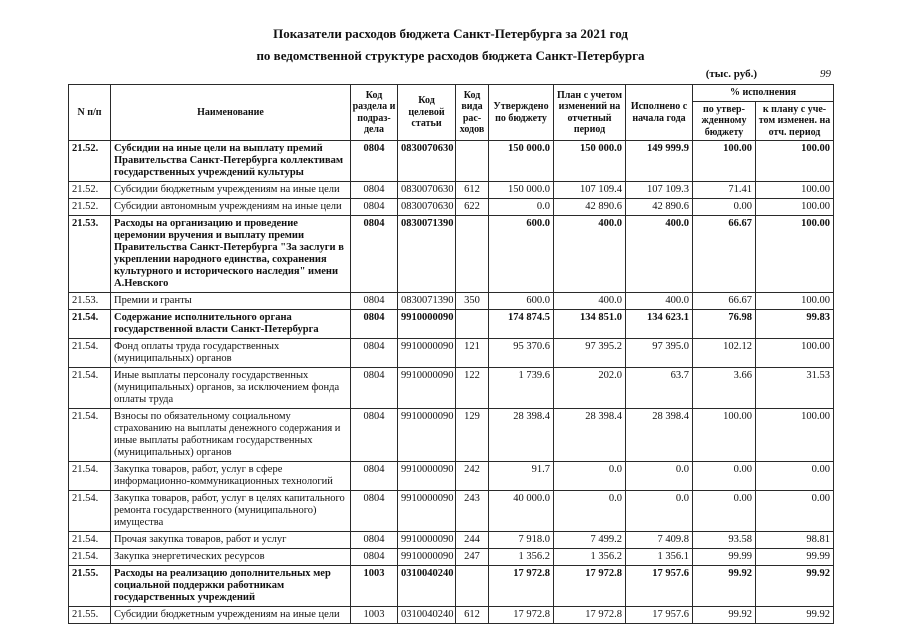 The width and height of the screenshot is (905, 640). What do you see at coordinates (794, 557) in the screenshot?
I see `pct-plan-cell: 99.99` at bounding box center [794, 557].